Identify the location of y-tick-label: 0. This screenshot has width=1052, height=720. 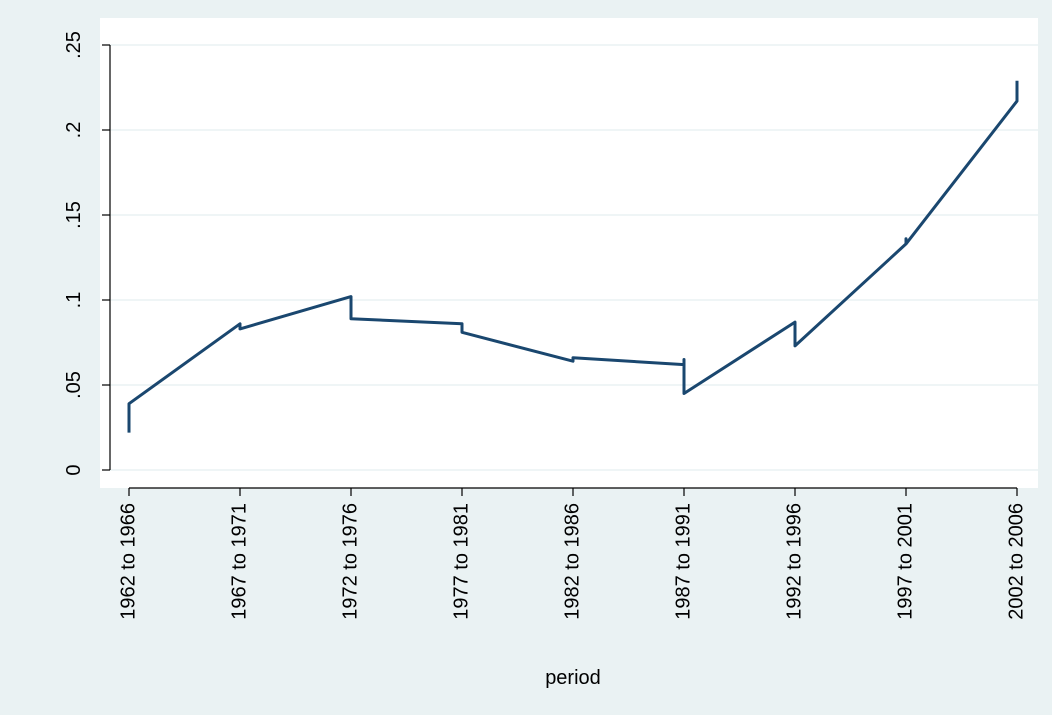
(74, 469).